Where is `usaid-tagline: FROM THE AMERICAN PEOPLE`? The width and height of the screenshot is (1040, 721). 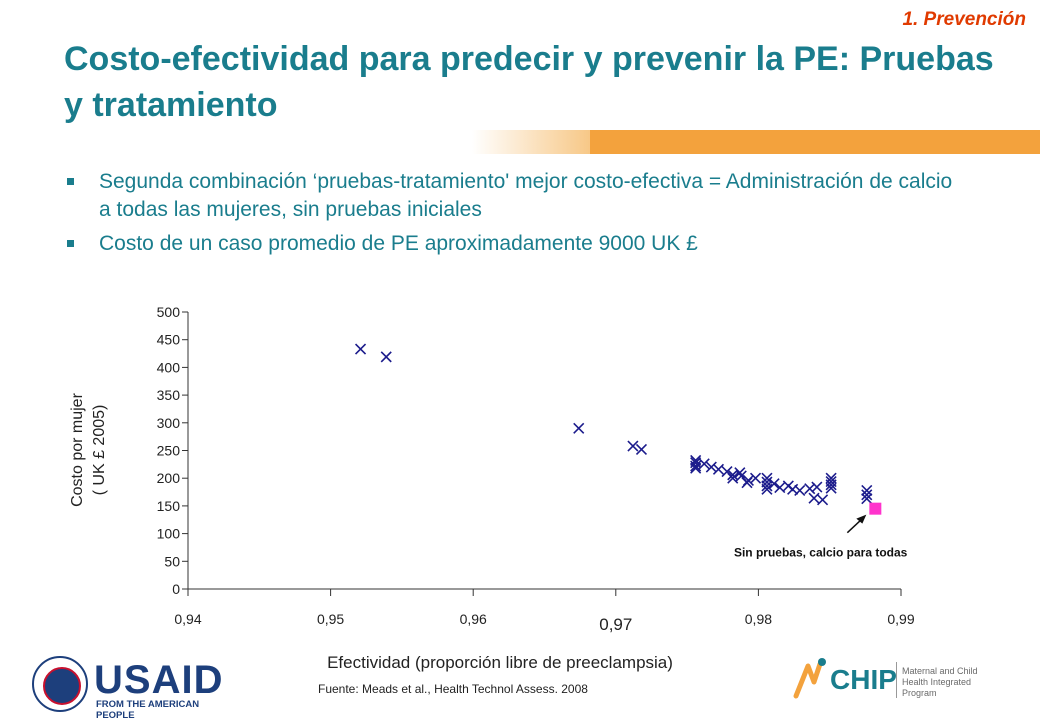 usaid-tagline: FROM THE AMERICAN PEOPLE is located at coordinates (148, 710).